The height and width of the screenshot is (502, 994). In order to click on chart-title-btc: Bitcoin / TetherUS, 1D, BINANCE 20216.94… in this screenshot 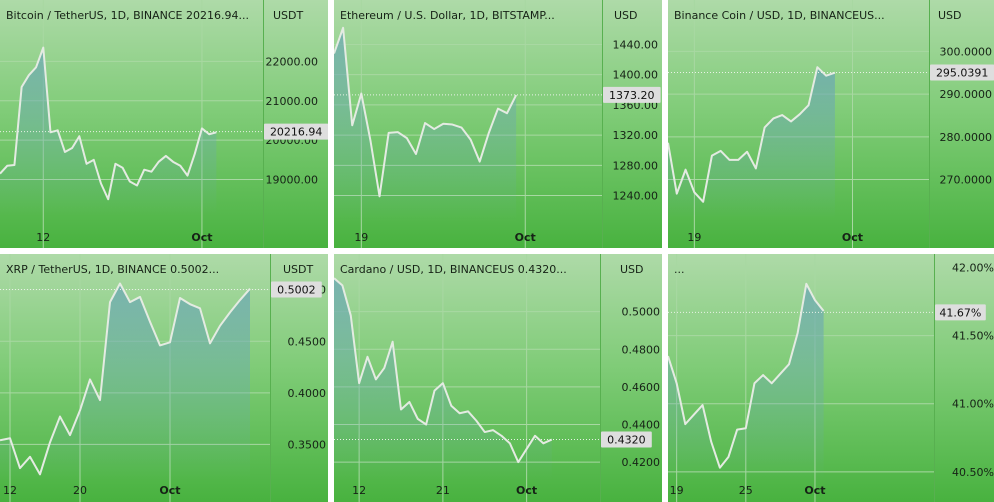, I will do `click(127, 15)`.